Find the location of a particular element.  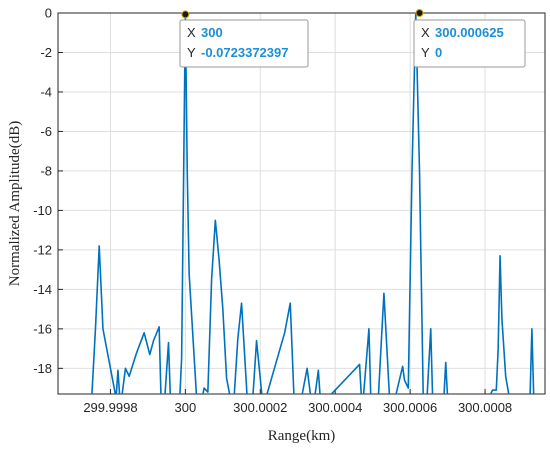

y-tick-label: -18 is located at coordinates (42, 368).